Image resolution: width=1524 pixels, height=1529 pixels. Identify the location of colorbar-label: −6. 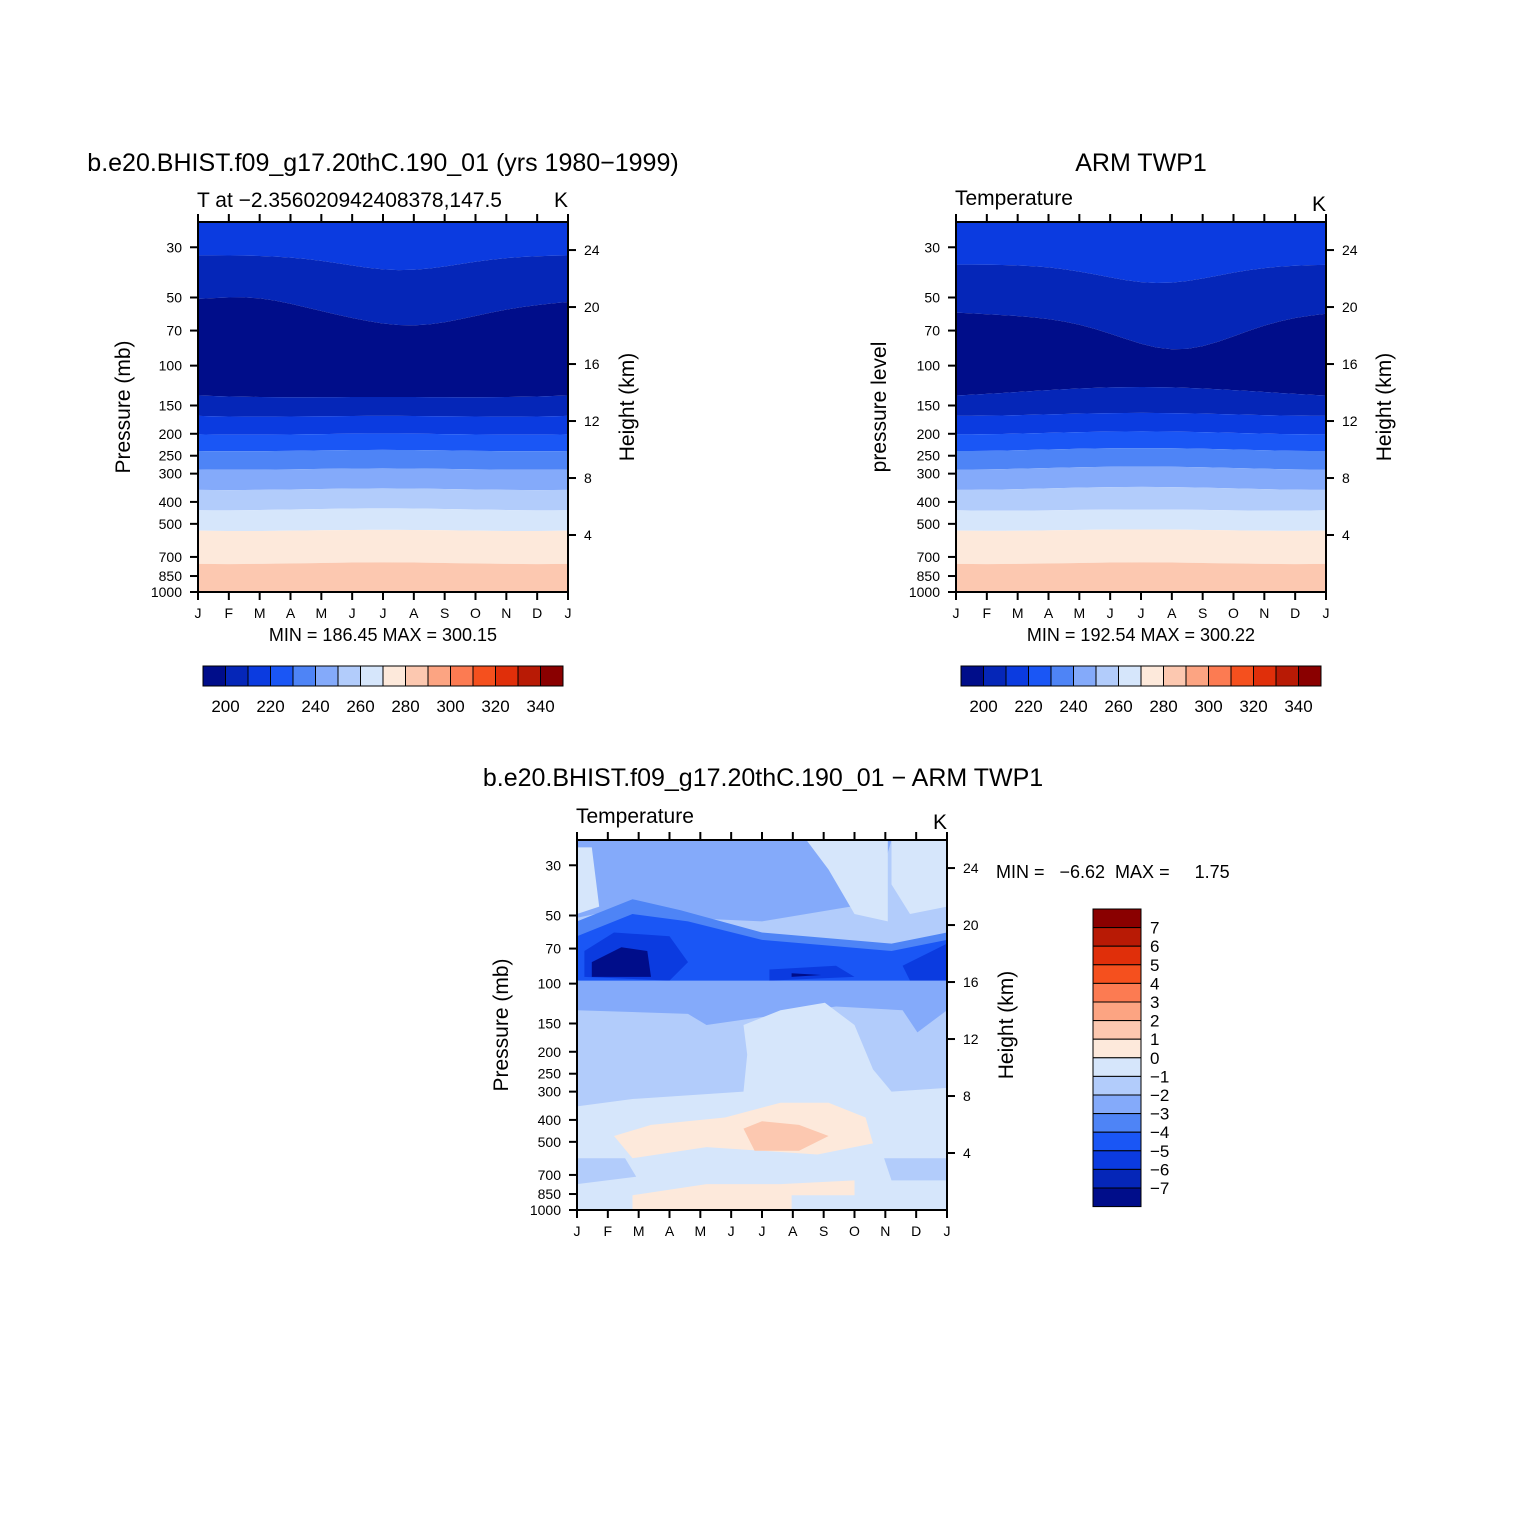
(1159, 1169).